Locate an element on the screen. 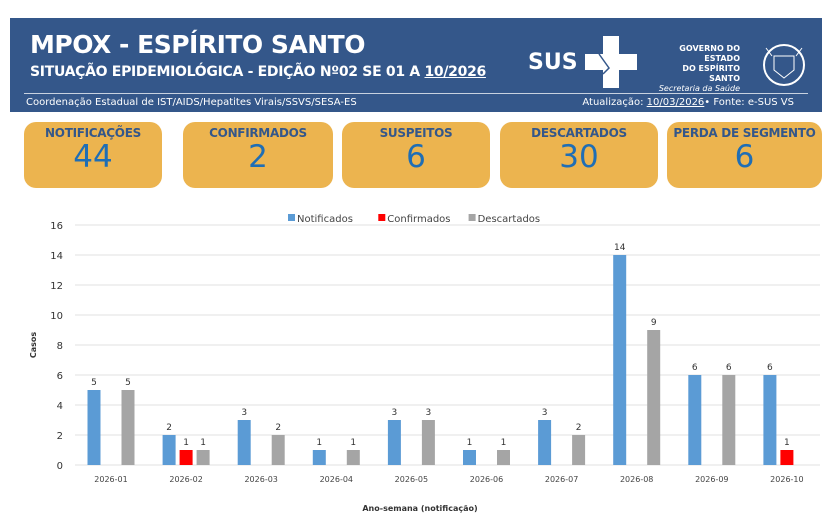  card-label: SUSPEITOS is located at coordinates (416, 133).